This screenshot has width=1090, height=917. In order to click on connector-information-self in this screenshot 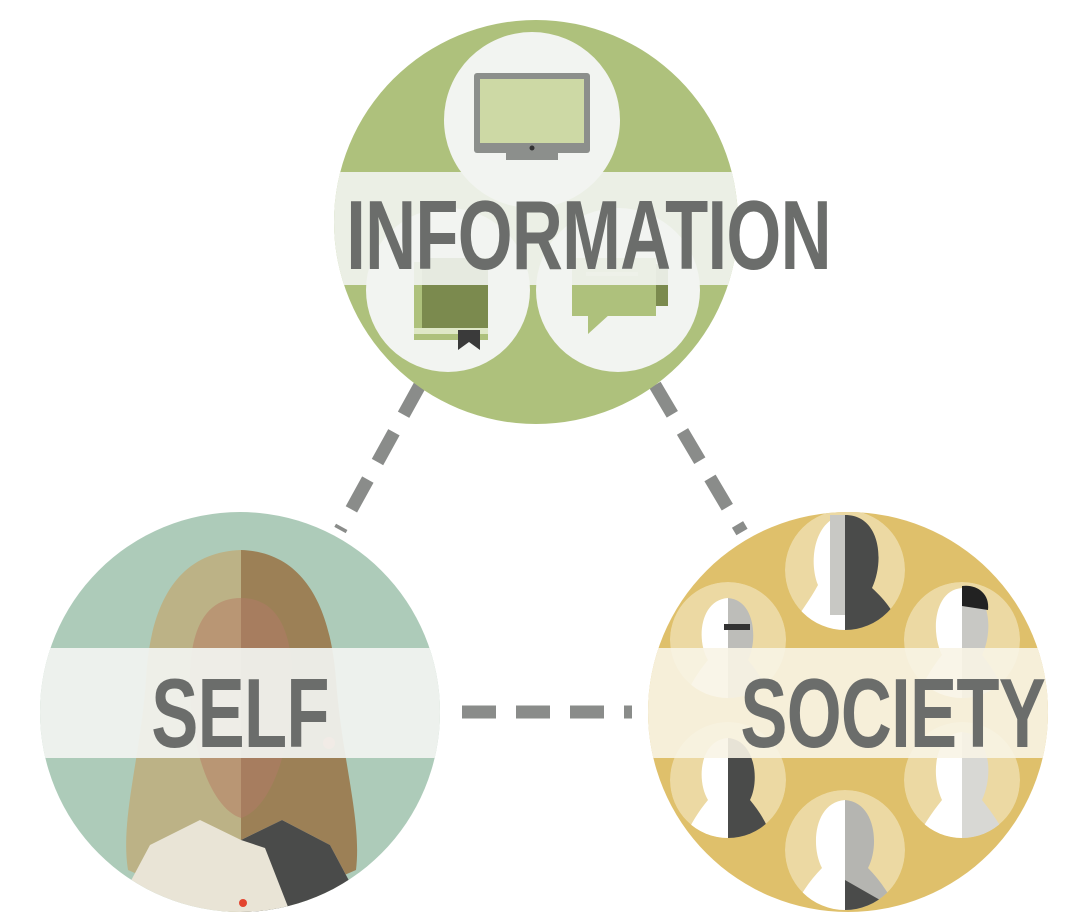, I will do `click(380, 457)`.